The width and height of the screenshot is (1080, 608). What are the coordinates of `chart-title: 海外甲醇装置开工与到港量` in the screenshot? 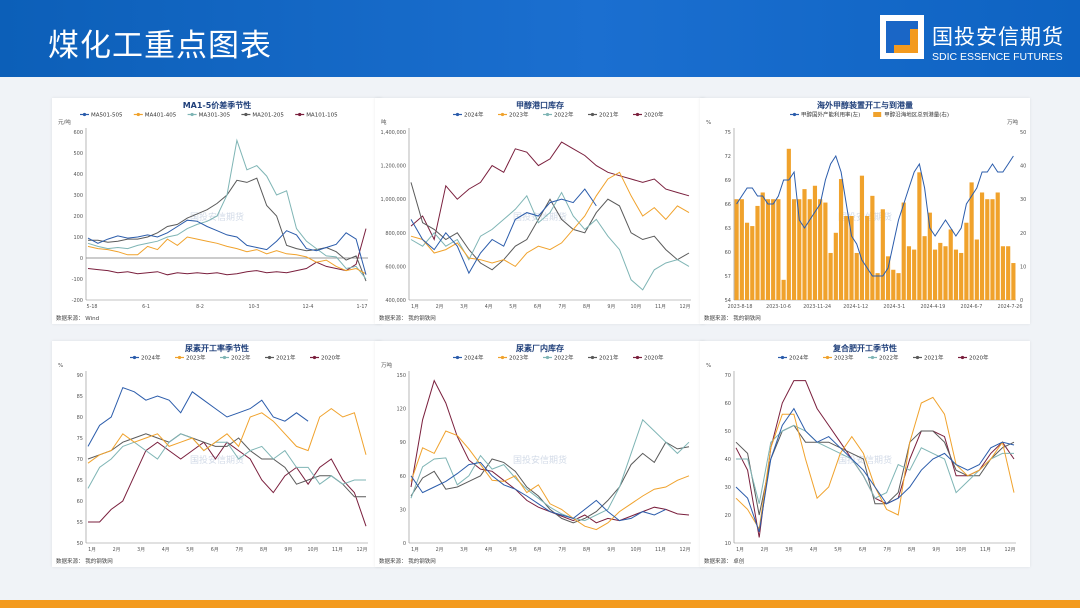 It's located at (865, 105).